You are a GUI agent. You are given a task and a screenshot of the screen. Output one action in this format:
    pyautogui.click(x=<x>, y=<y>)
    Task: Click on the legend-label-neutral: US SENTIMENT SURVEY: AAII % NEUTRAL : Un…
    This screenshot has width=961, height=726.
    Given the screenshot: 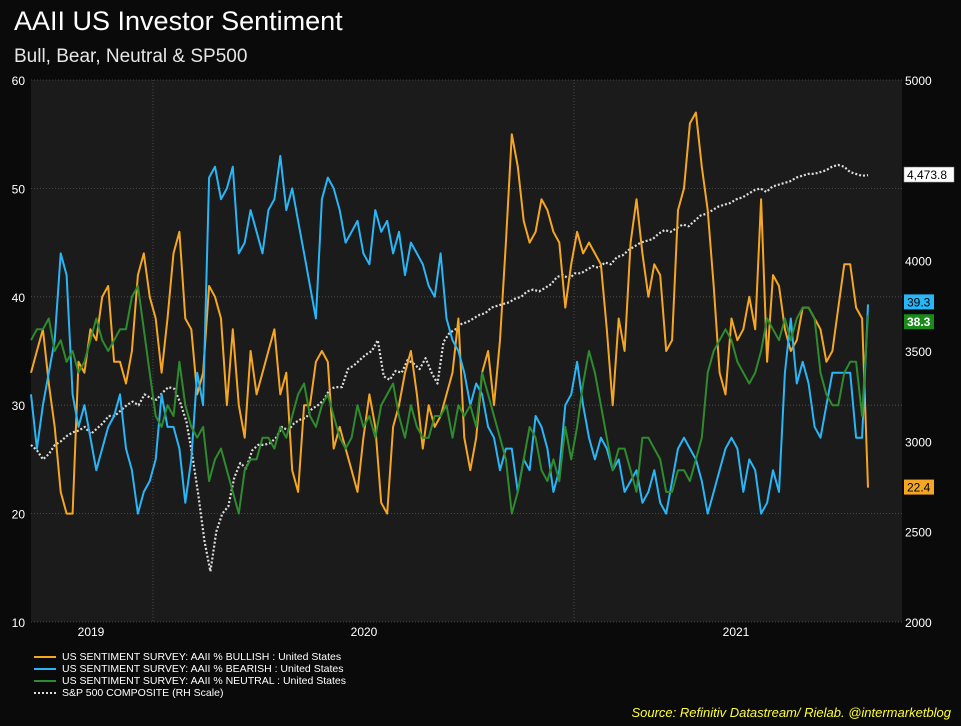 What is the action you would take?
    pyautogui.click(x=204, y=681)
    